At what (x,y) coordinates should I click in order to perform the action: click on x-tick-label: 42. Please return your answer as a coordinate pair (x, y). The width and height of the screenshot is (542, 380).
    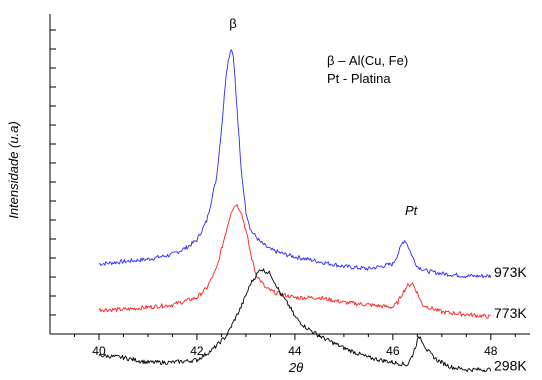
    Looking at the image, I should click on (197, 351).